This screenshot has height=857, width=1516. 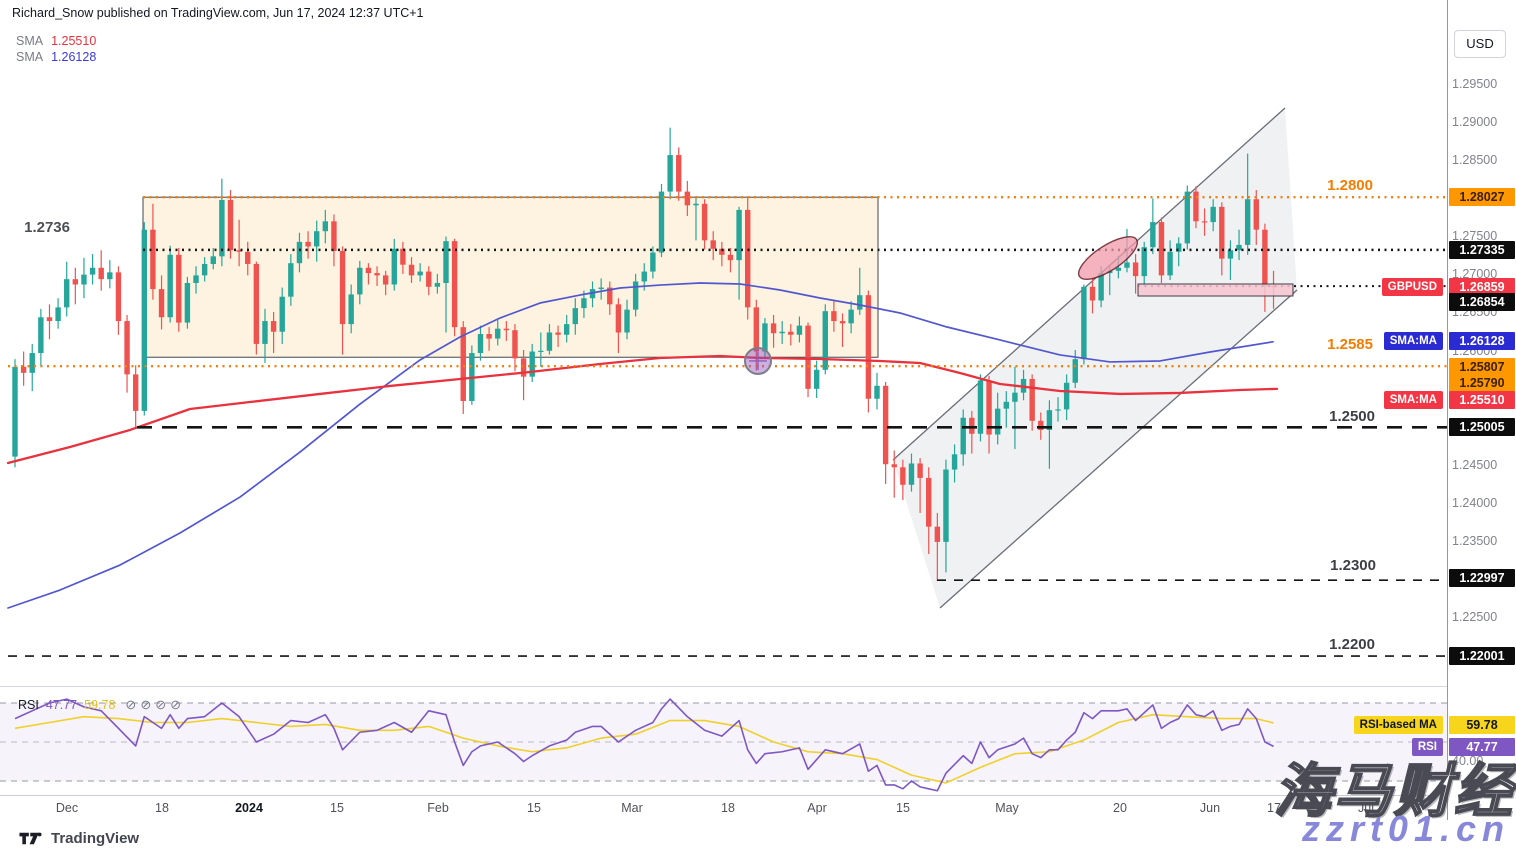 What do you see at coordinates (1398, 725) in the screenshot?
I see `series-tag: RSI-based MA` at bounding box center [1398, 725].